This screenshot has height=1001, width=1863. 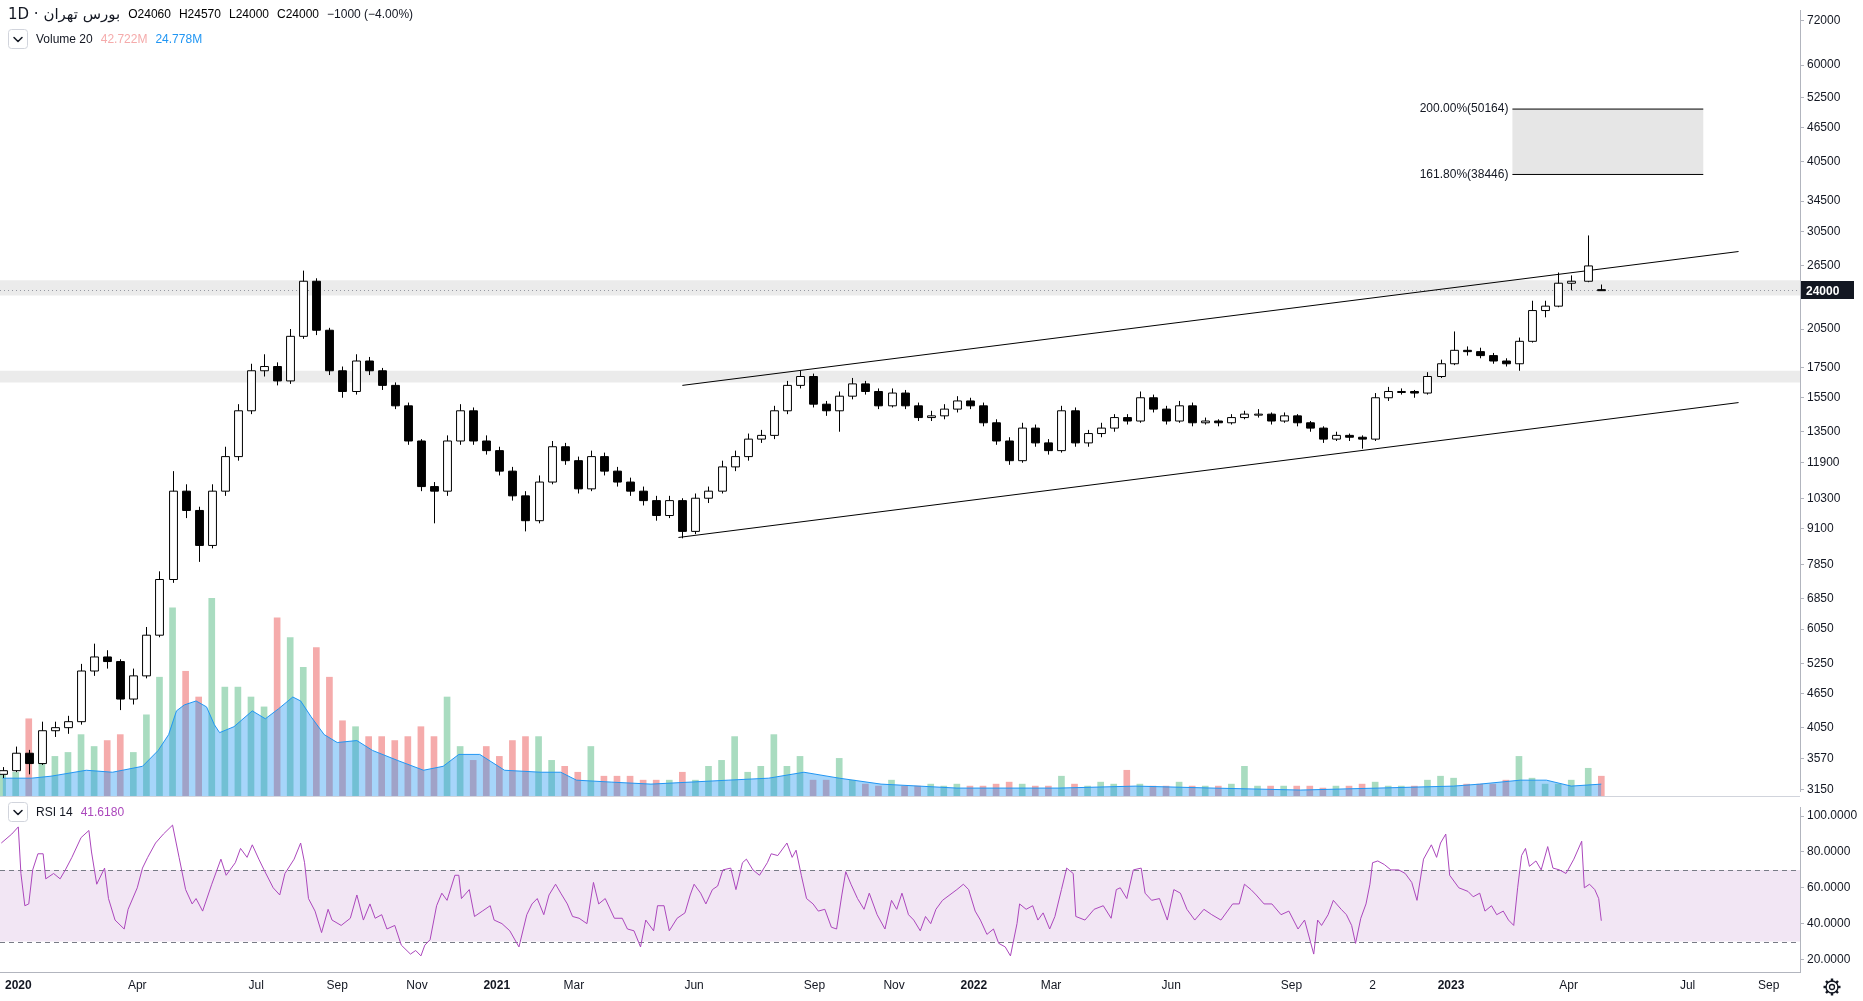 I want to click on series-label: 200.00%(50164), so click(x=1464, y=108).